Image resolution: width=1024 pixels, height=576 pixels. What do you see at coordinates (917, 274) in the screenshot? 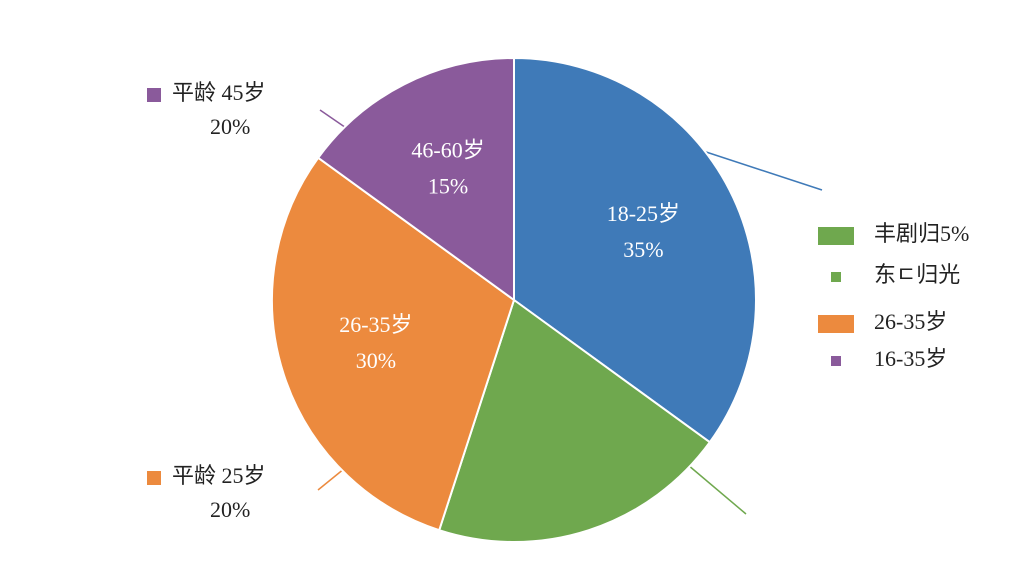
I see `legend-label: 东ㄷ归光` at bounding box center [917, 274].